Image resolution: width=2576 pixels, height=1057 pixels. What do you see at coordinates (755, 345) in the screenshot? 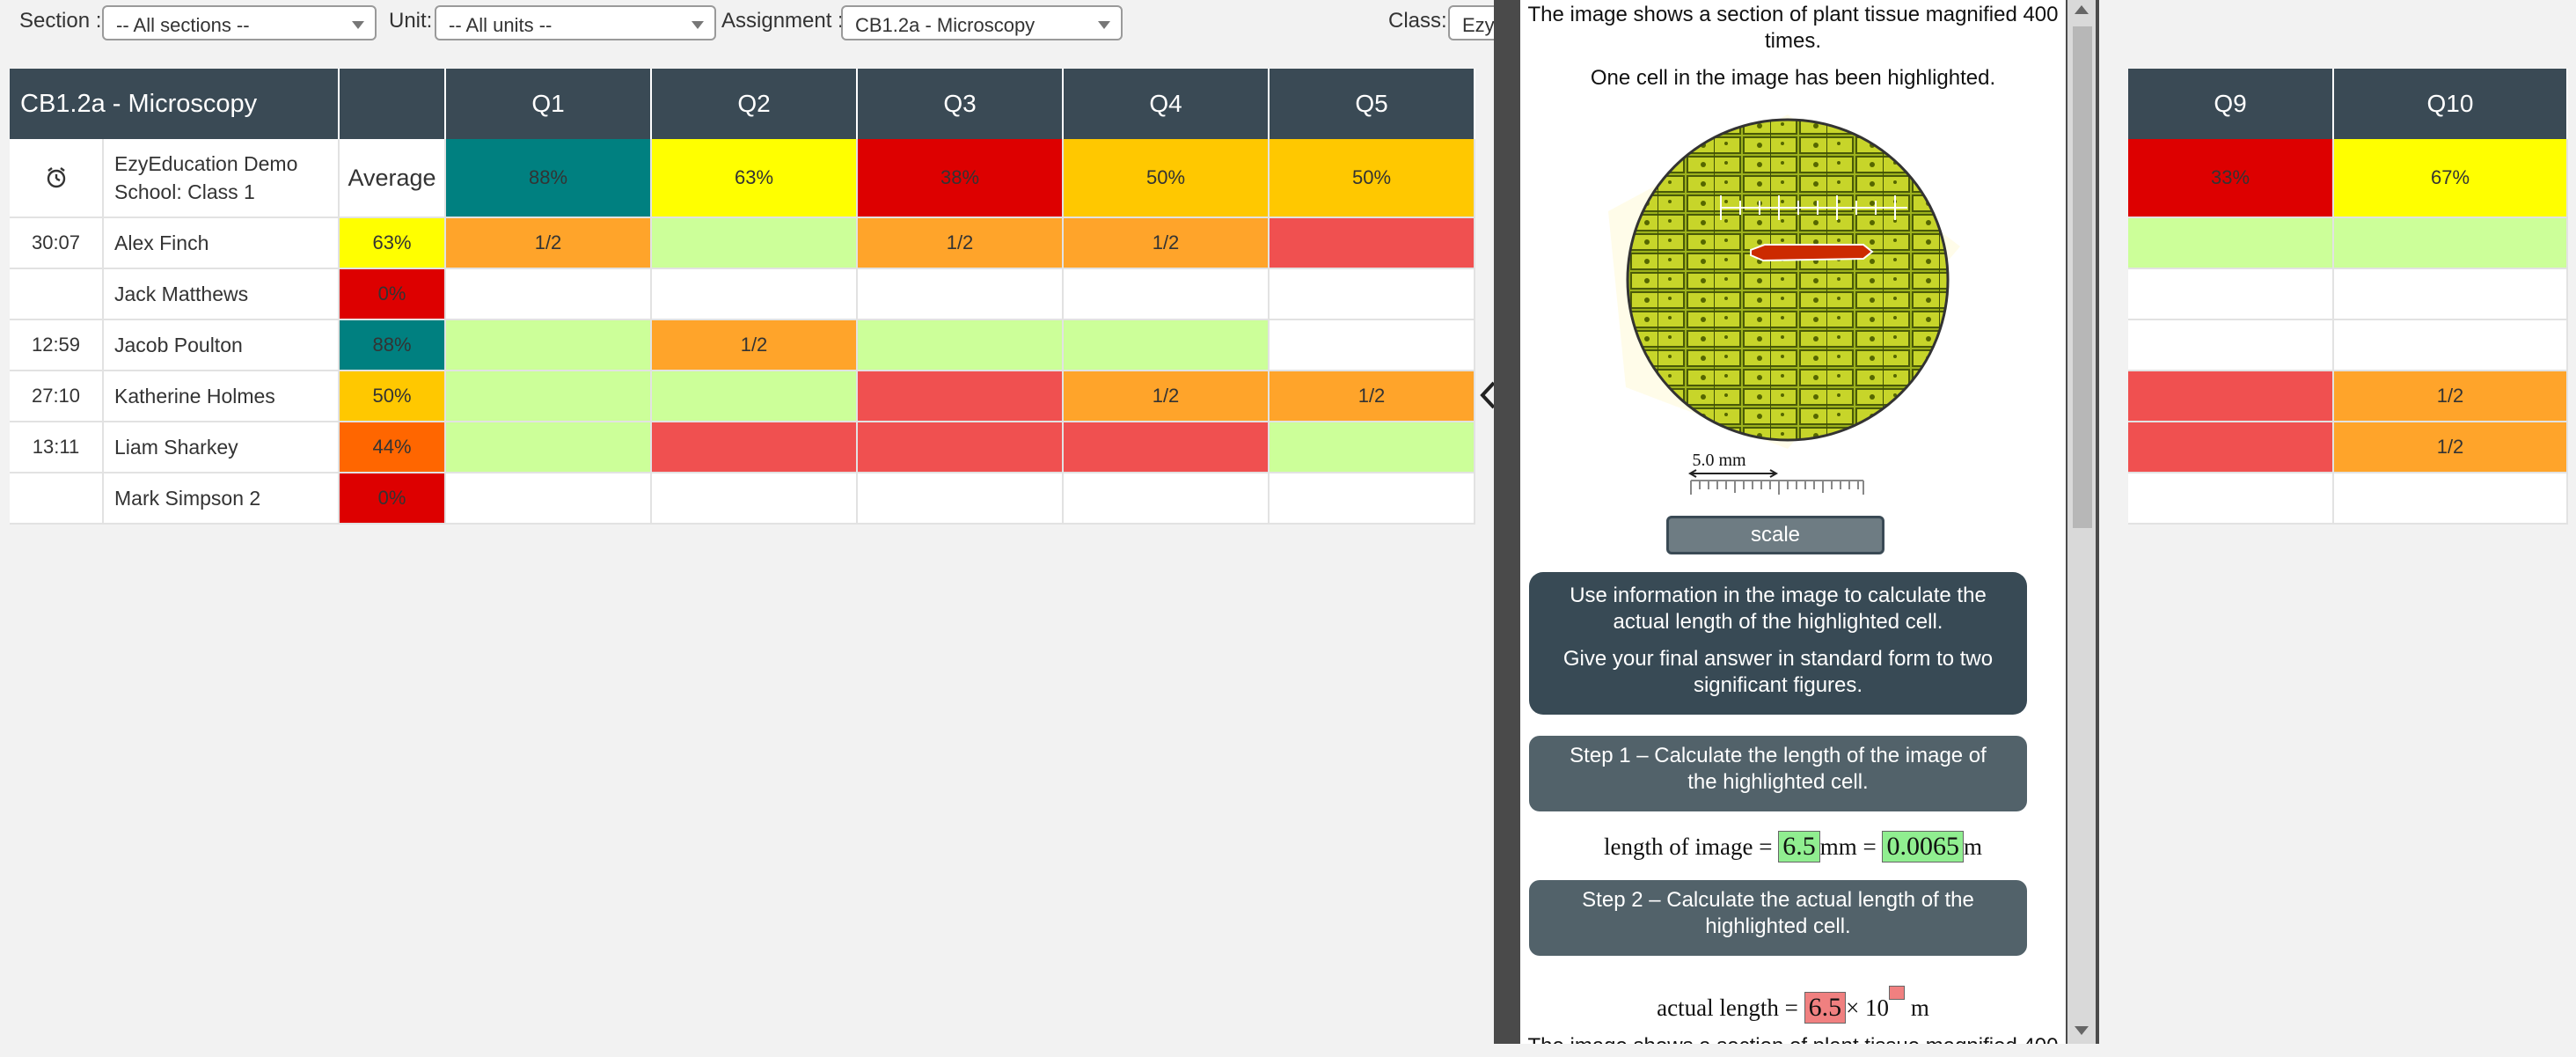
I see `score-cell-q2: 1/2` at bounding box center [755, 345].